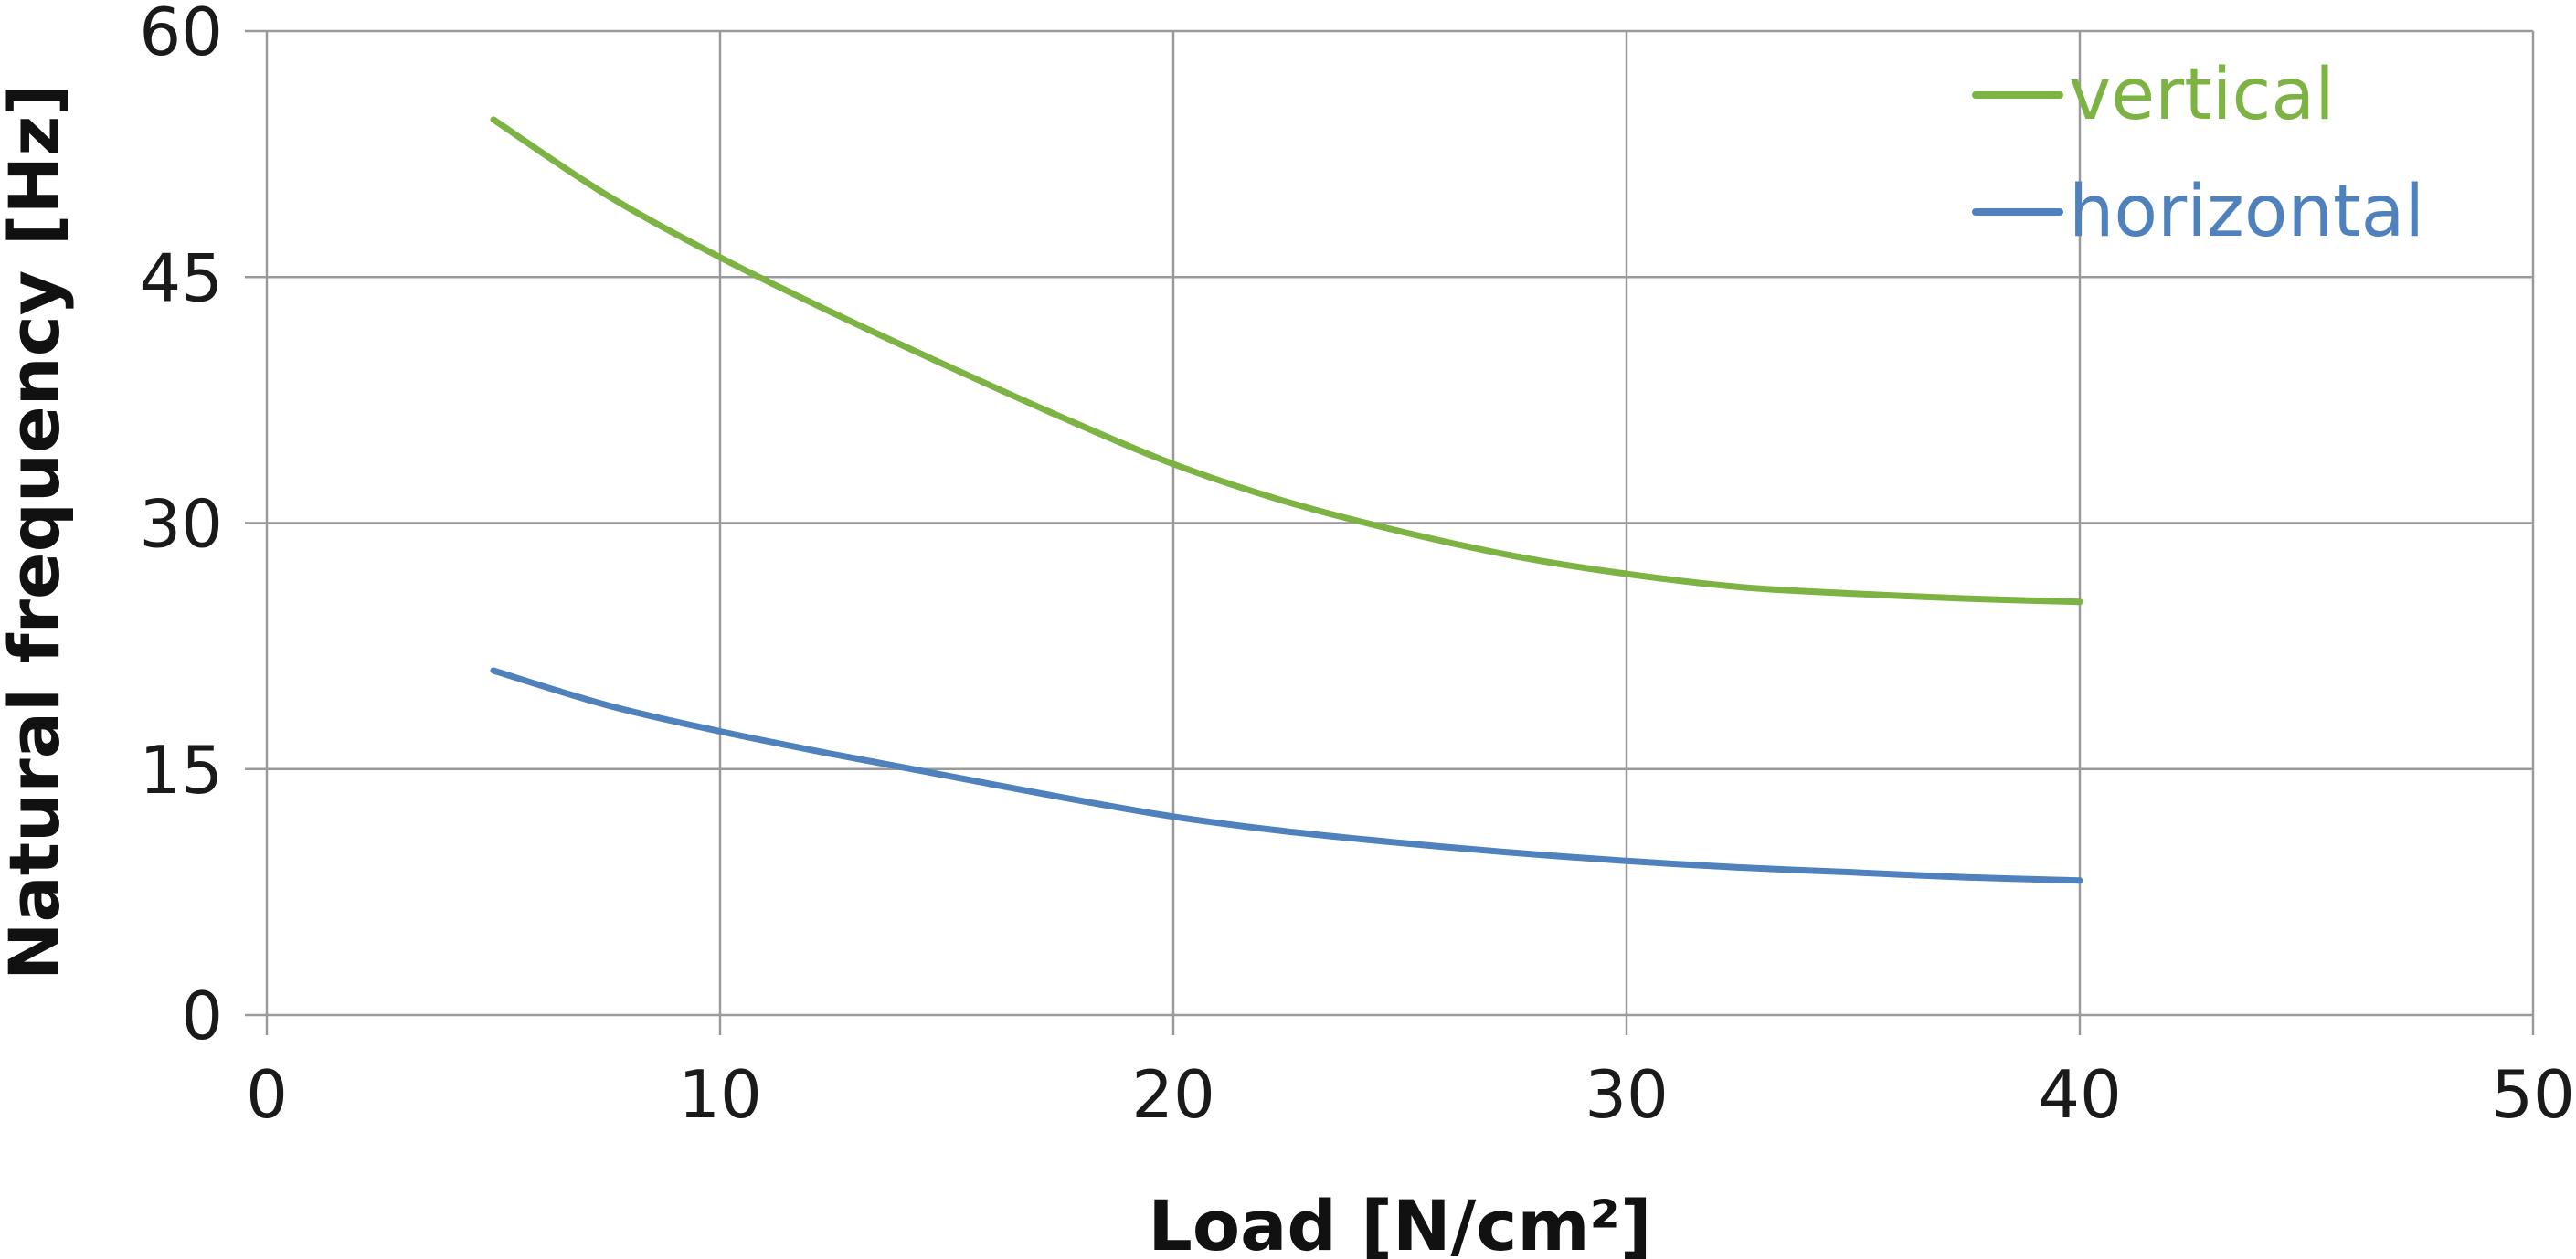 The width and height of the screenshot is (2576, 1259). What do you see at coordinates (1286, 775) in the screenshot?
I see `series-line-horizontal` at bounding box center [1286, 775].